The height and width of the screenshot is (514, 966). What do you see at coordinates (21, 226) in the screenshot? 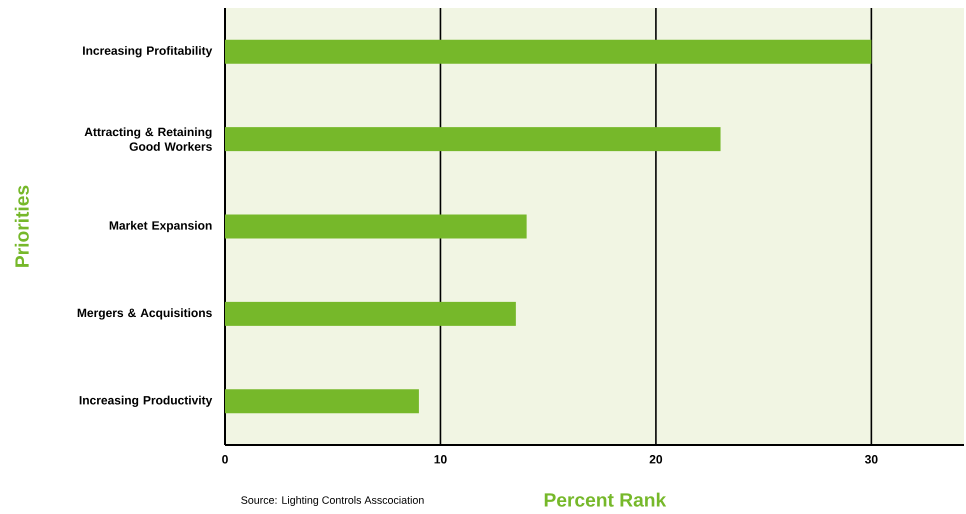
I see `y-axis-title: Priorities` at bounding box center [21, 226].